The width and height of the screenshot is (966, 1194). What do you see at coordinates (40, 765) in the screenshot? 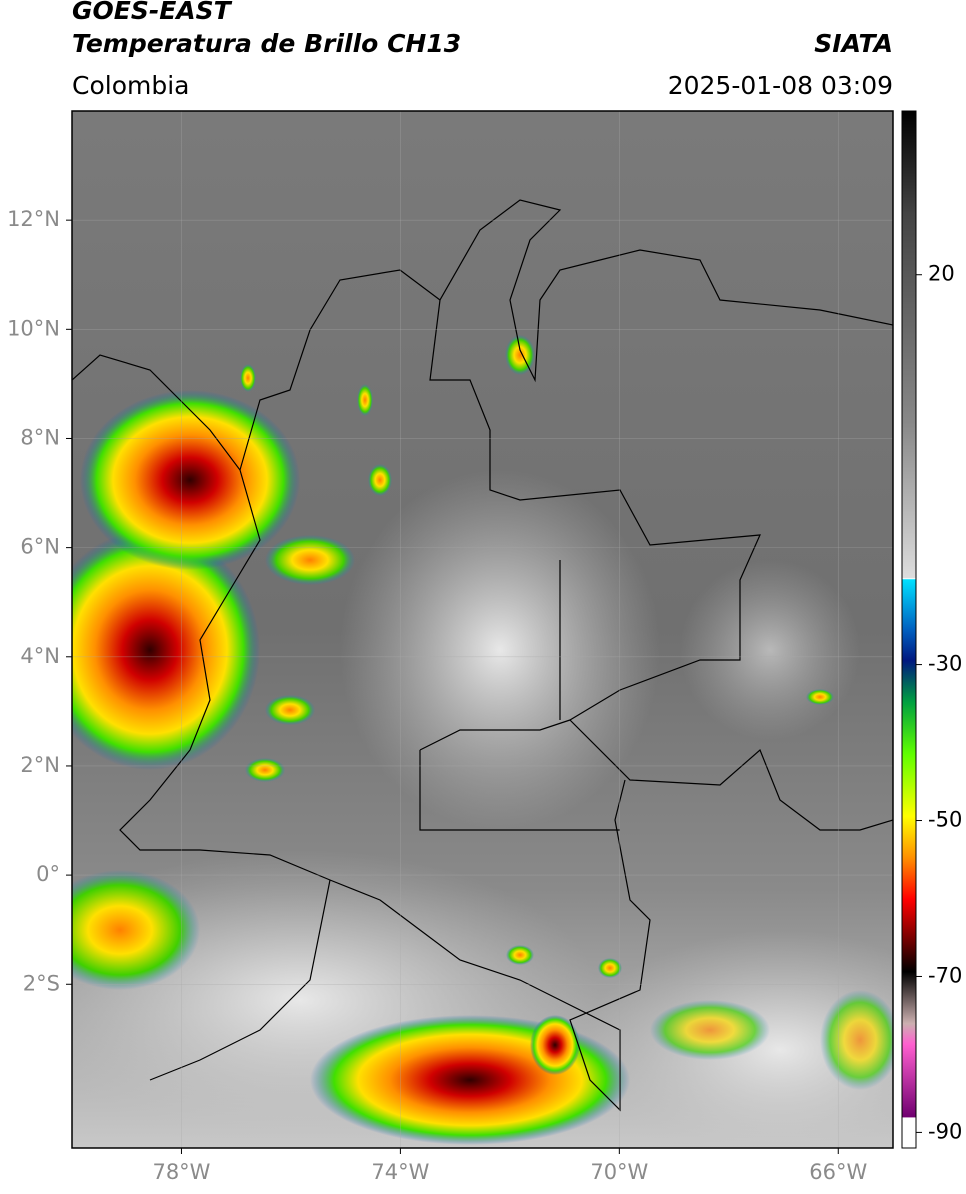
I see `y-tick-label: 2°N` at bounding box center [40, 765].